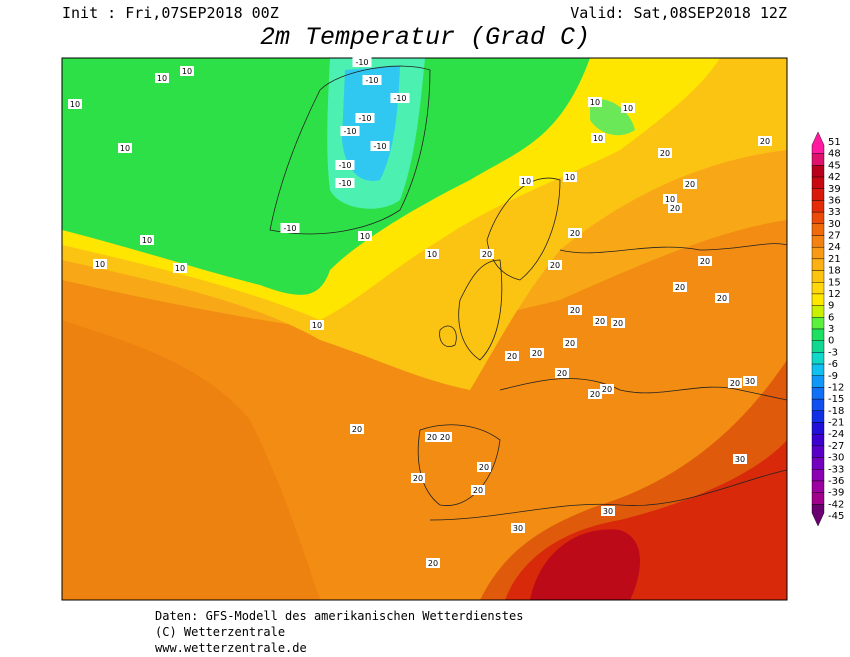  I want to click on colorbar-label: 48, so click(834, 154).